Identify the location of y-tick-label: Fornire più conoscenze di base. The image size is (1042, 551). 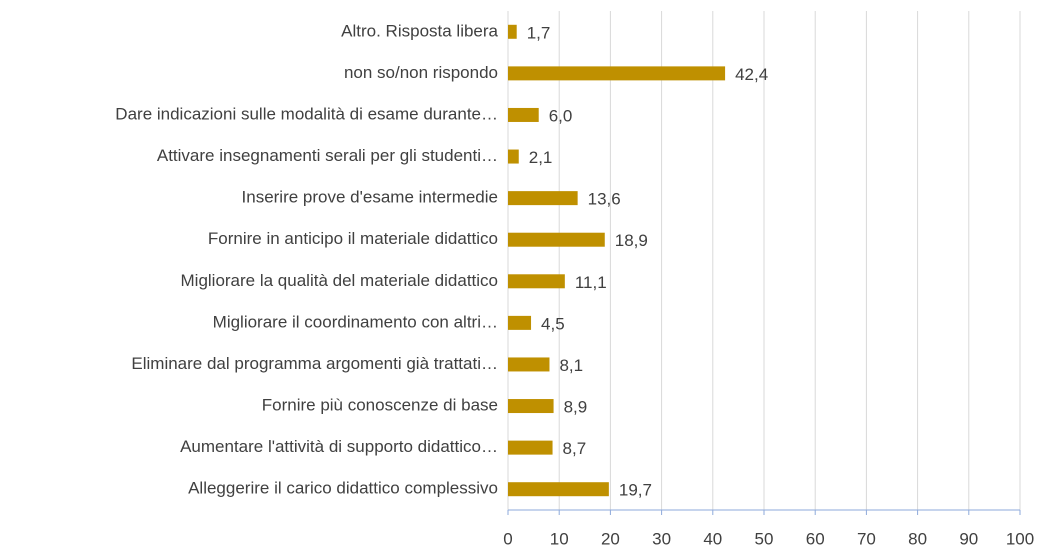
(380, 405).